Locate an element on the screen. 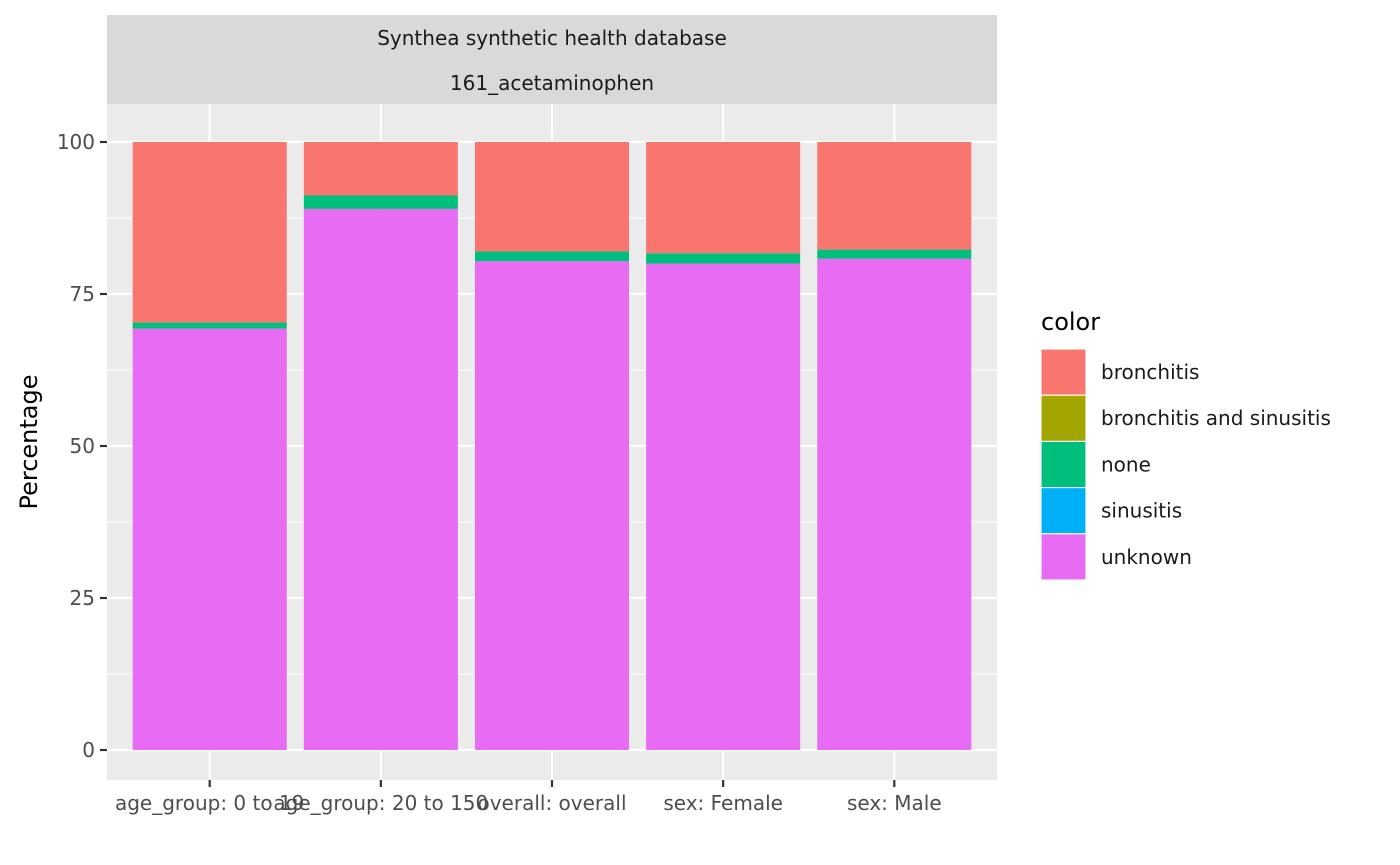 This screenshot has width=1400, height=865. y-tick-label: 50 is located at coordinates (82, 446).